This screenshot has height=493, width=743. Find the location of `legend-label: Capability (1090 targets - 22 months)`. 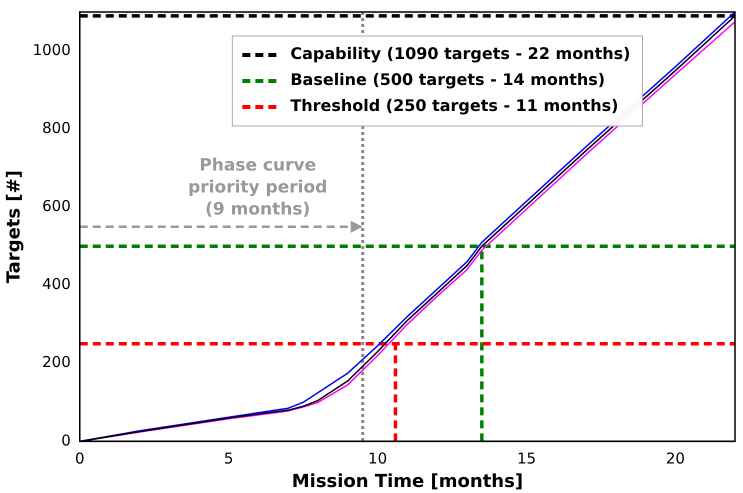

legend-label: Capability (1090 targets - 22 months) is located at coordinates (460, 54).